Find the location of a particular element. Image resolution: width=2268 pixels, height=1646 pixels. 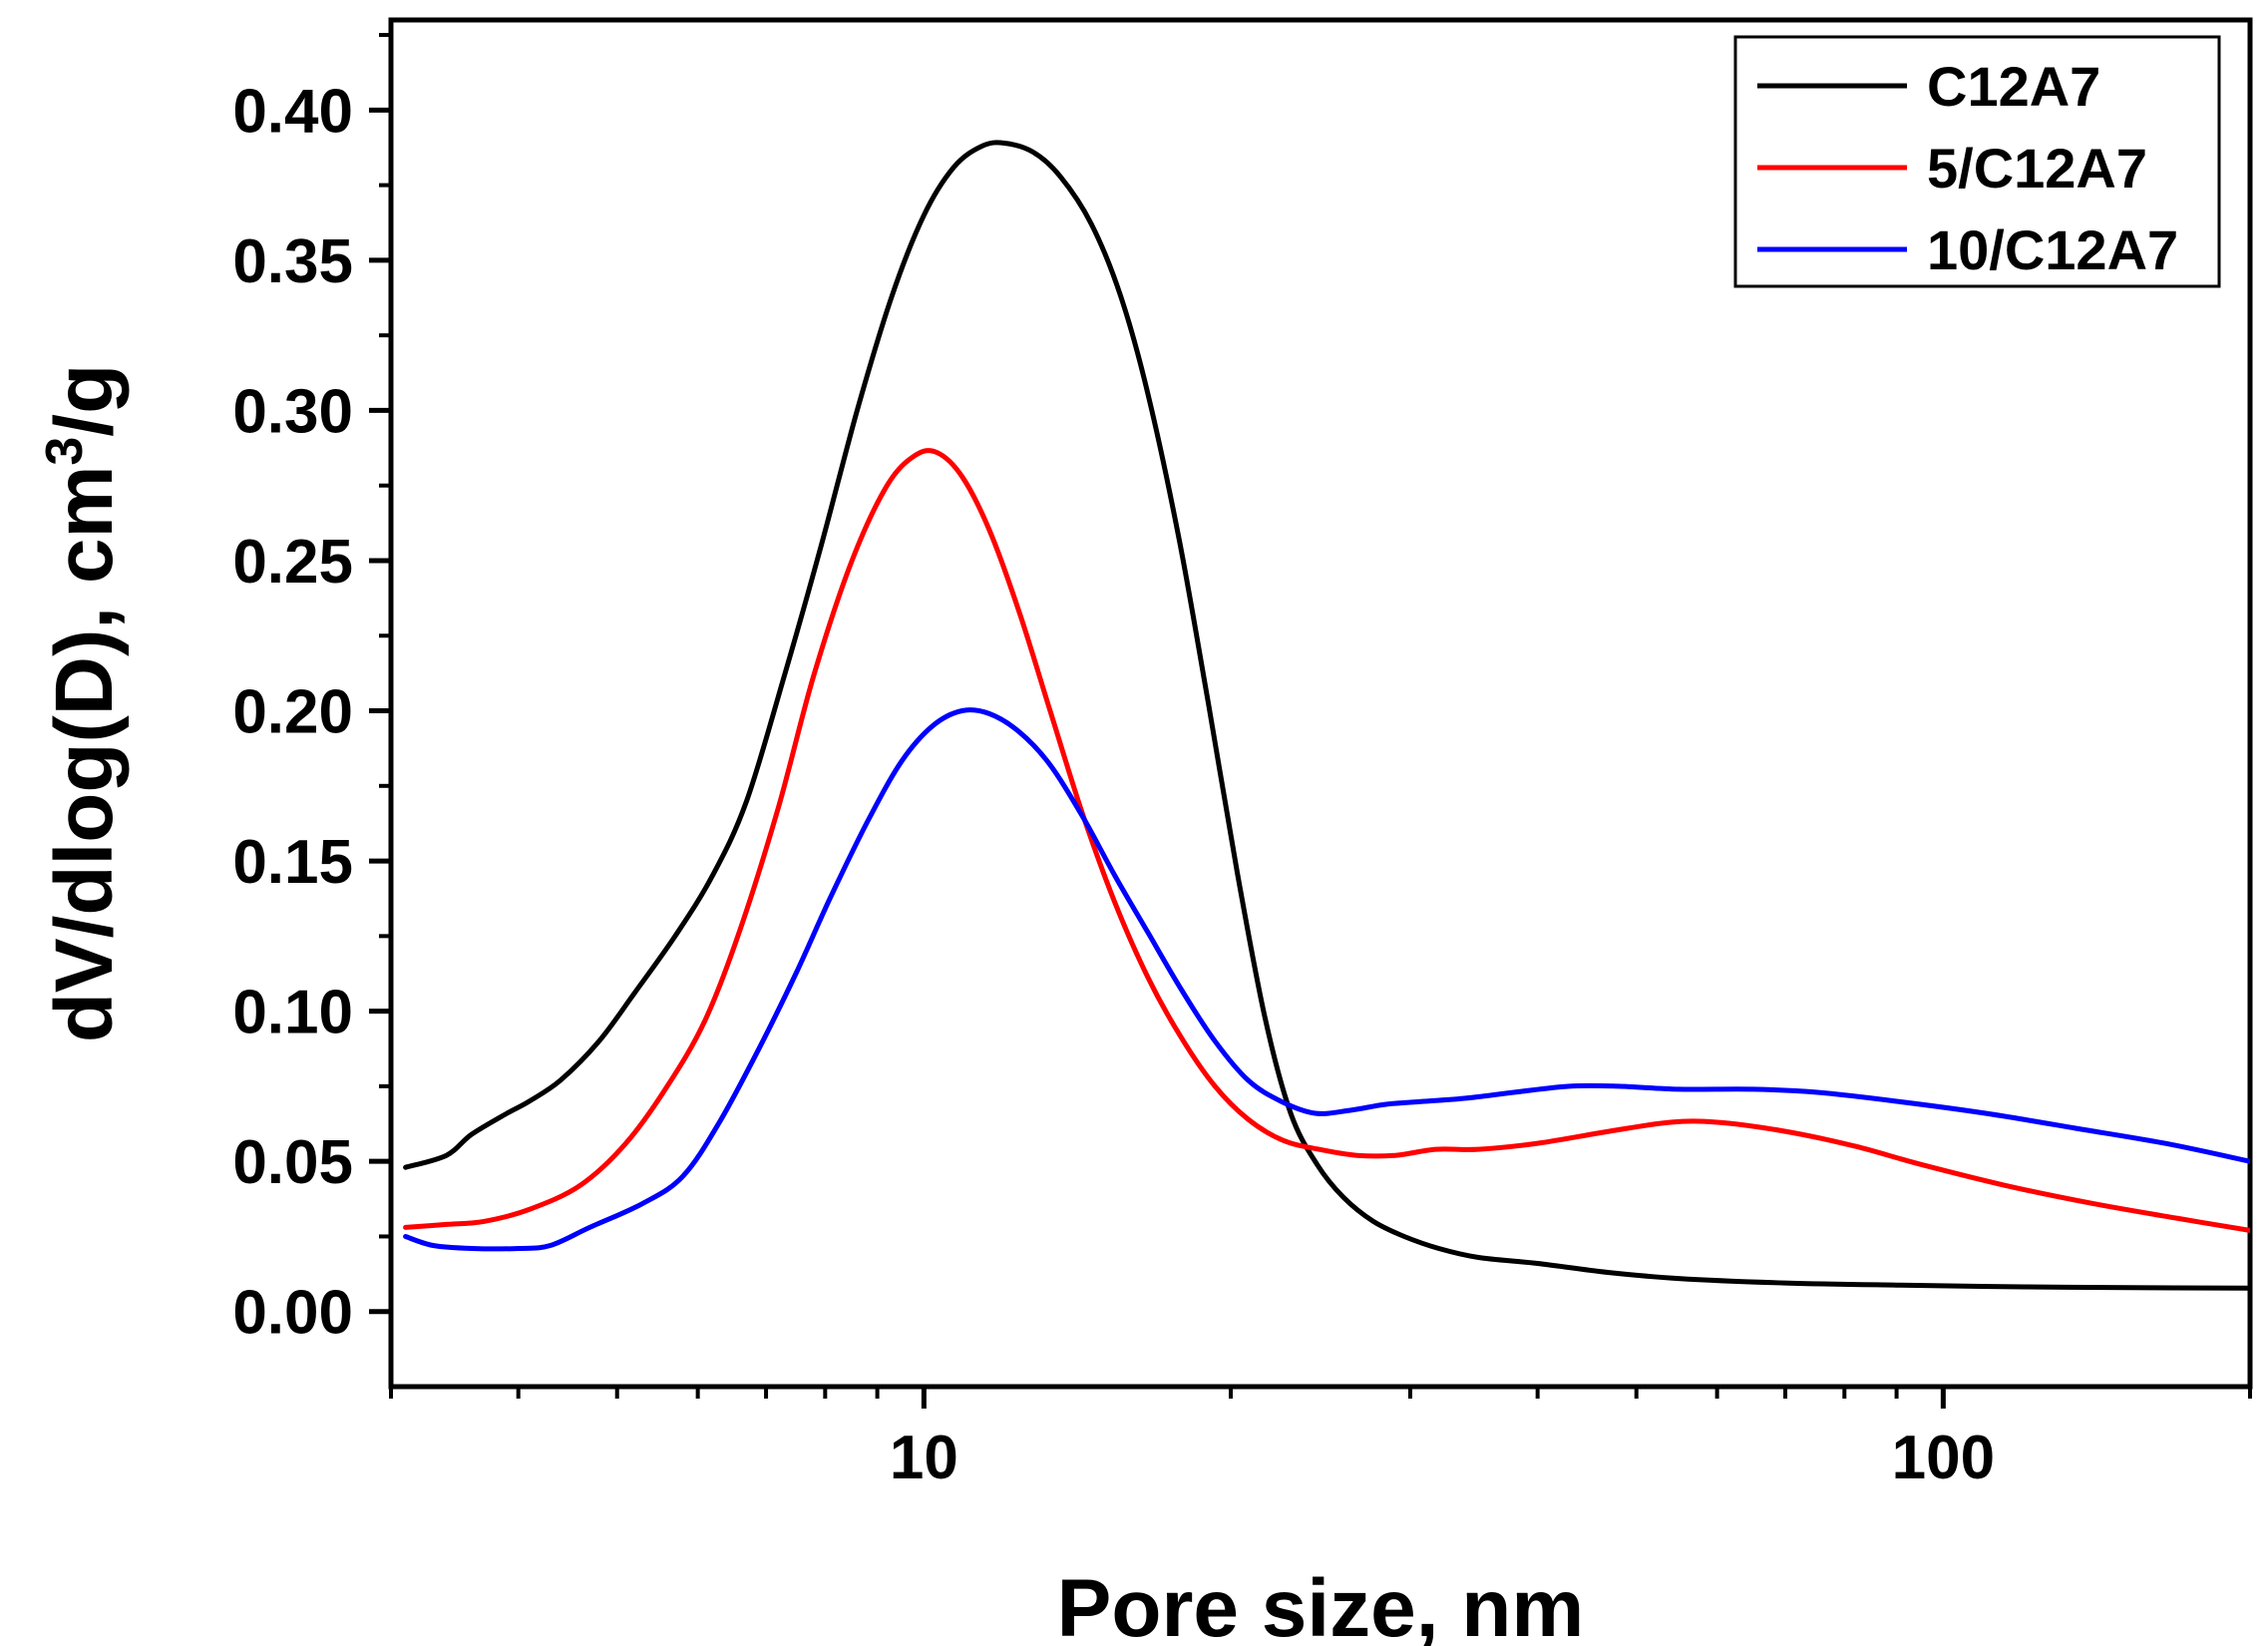

legend-label-10-c12a7: 10/C12A7 is located at coordinates (2052, 249).